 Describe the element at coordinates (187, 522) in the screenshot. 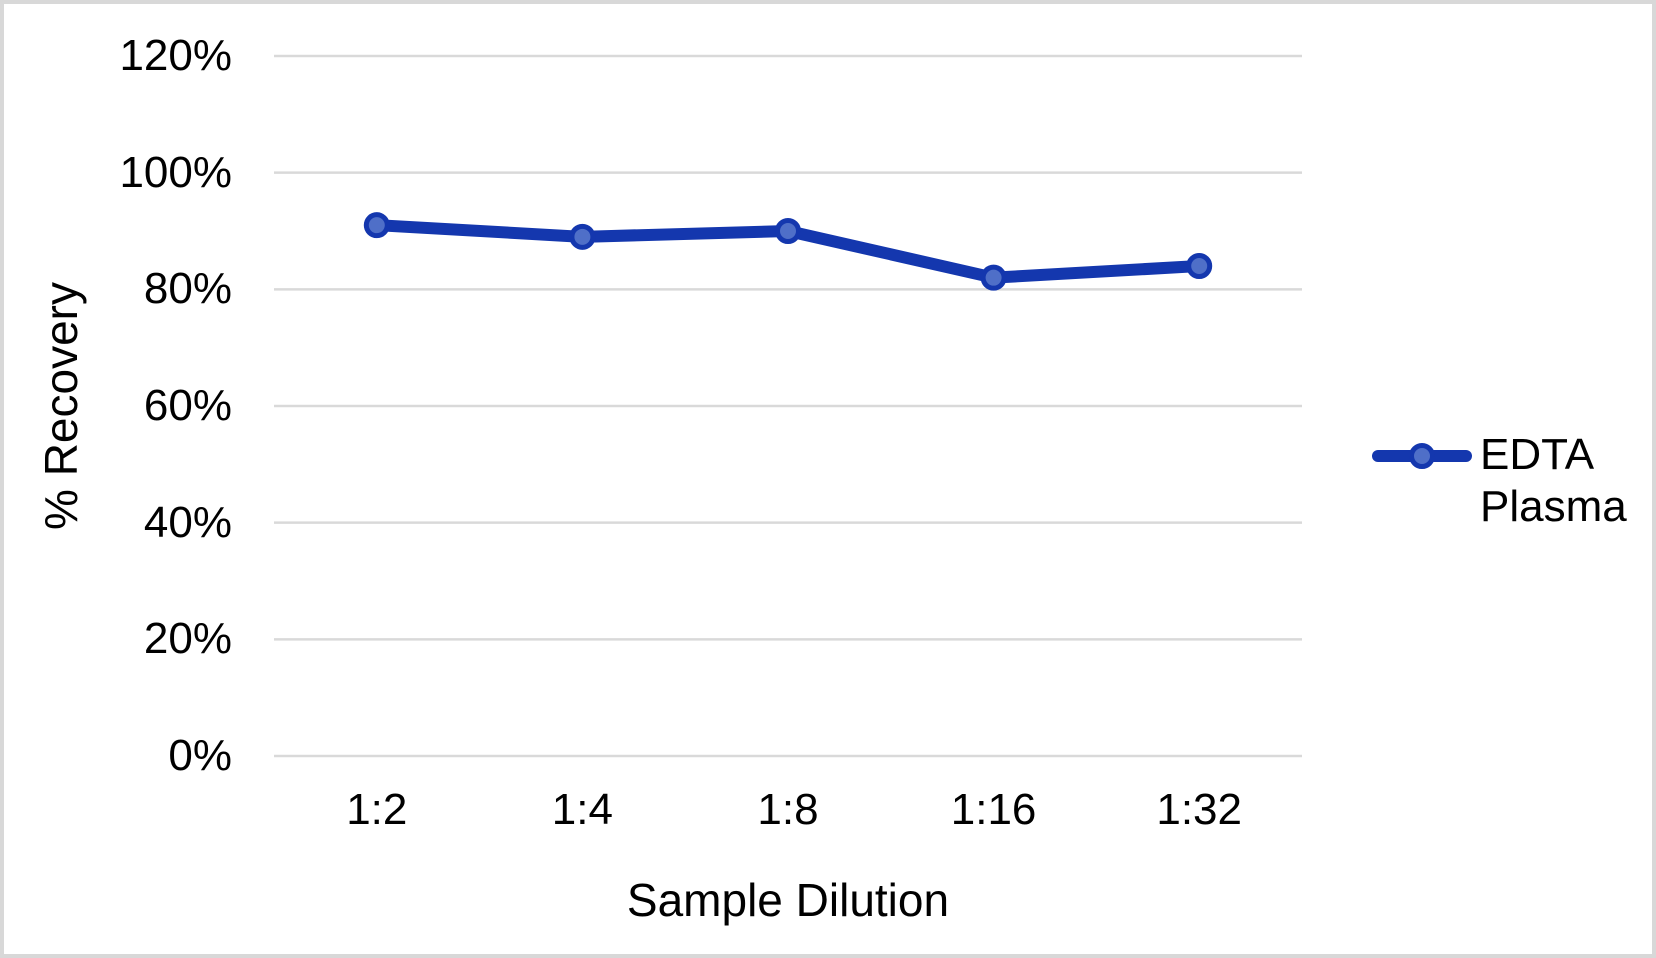

I see `y-tick-label: 40%` at that location.